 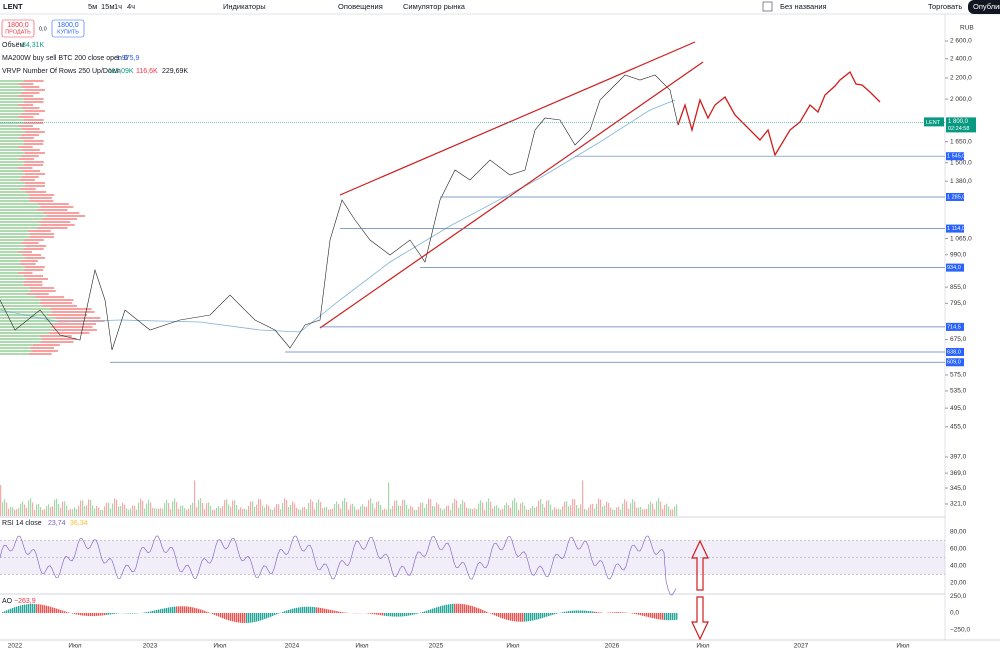 What do you see at coordinates (13, 6) in the screenshot?
I see `symbol: LENT` at bounding box center [13, 6].